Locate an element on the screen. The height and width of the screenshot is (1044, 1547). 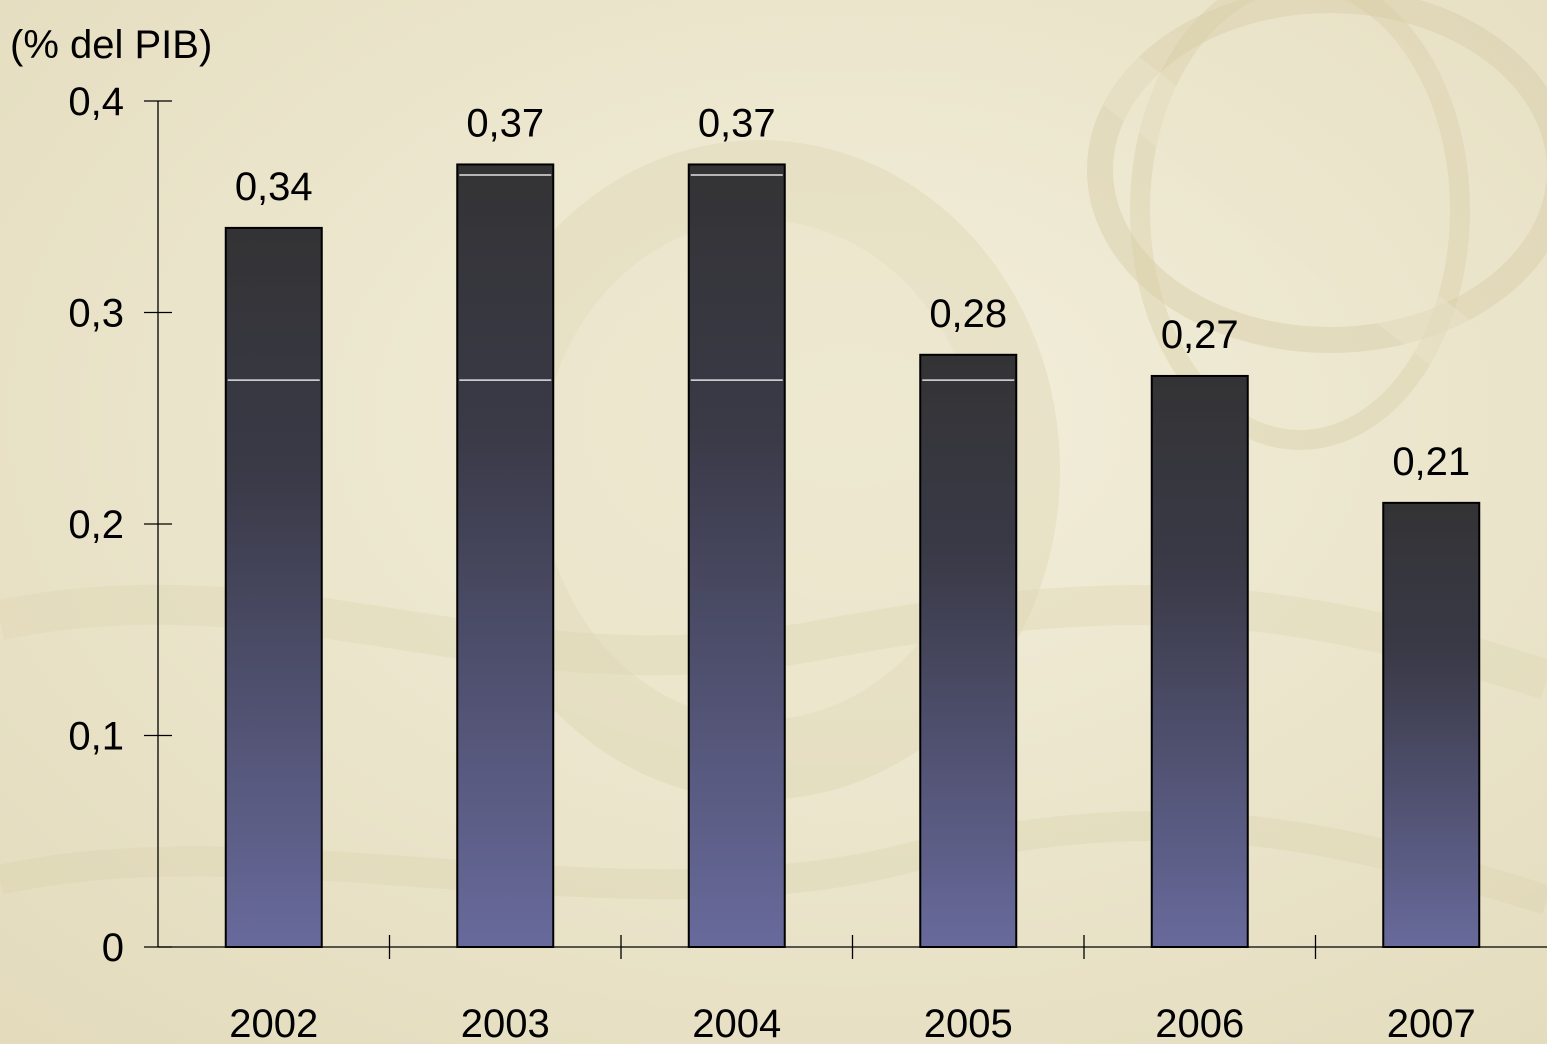
x-tick-label: 2003 is located at coordinates (505, 1023).